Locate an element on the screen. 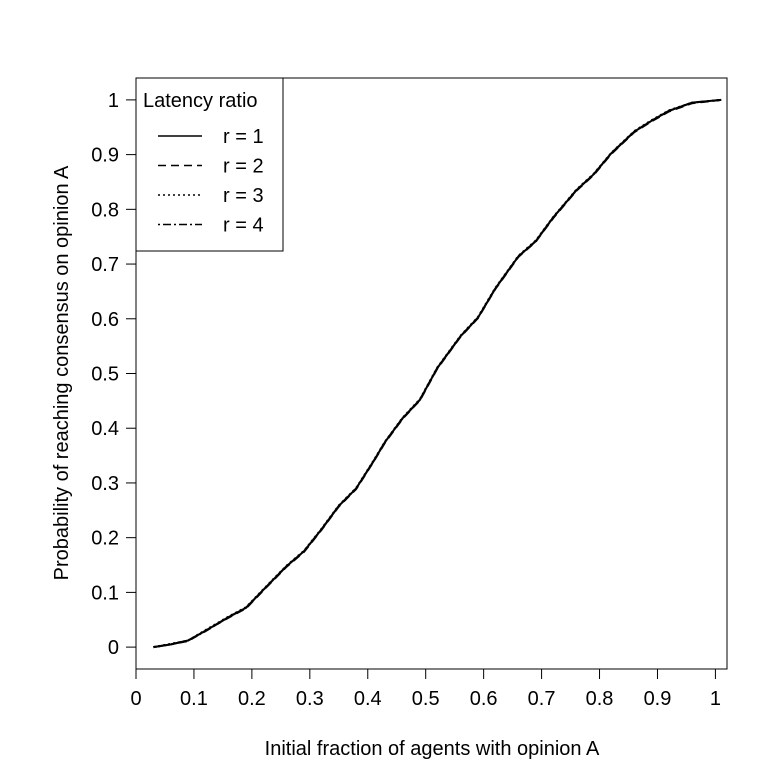  x-tick-label: 0.5 is located at coordinates (426, 699).